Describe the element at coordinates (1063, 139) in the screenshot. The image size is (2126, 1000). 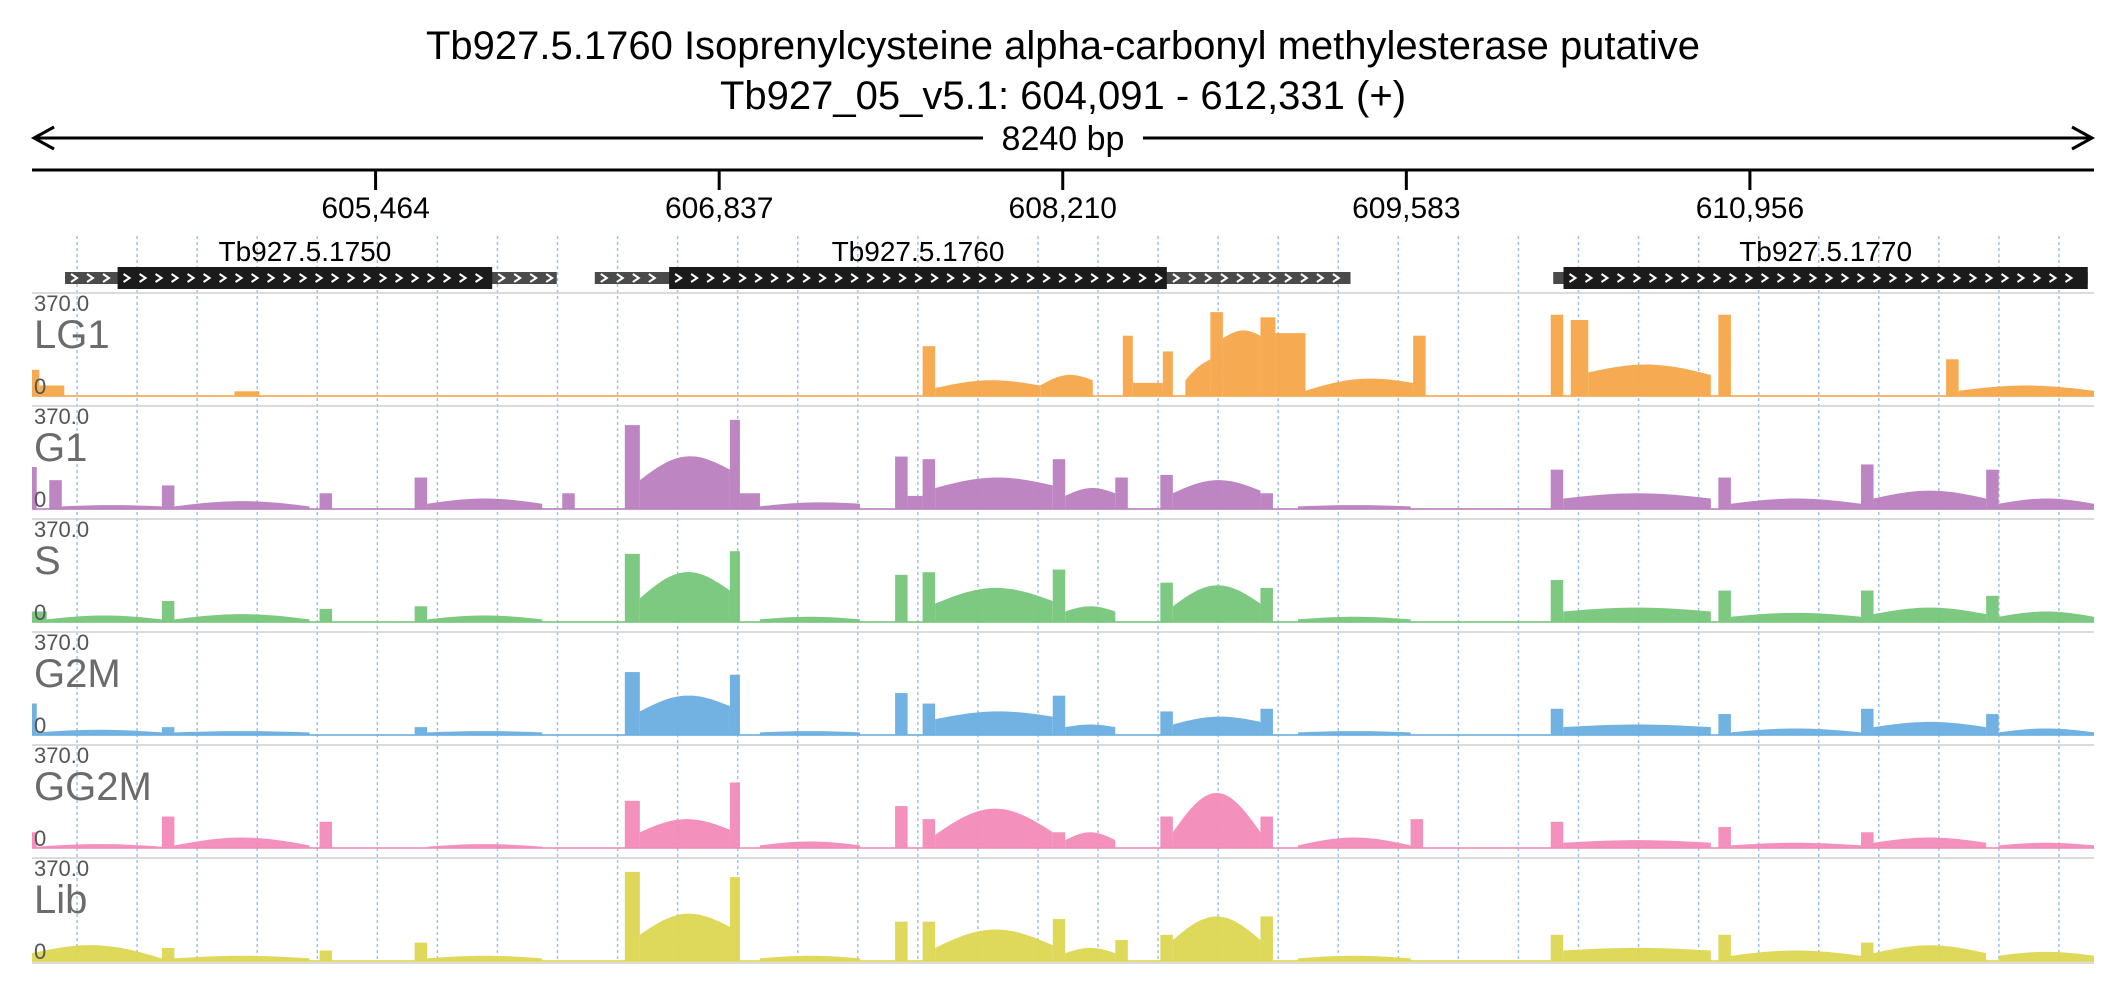
I see `span-length-label: 8240 bp` at that location.